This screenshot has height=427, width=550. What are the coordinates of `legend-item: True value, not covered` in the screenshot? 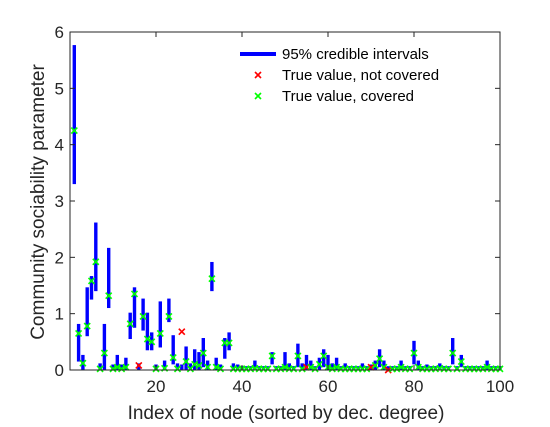 It's located at (346, 75).